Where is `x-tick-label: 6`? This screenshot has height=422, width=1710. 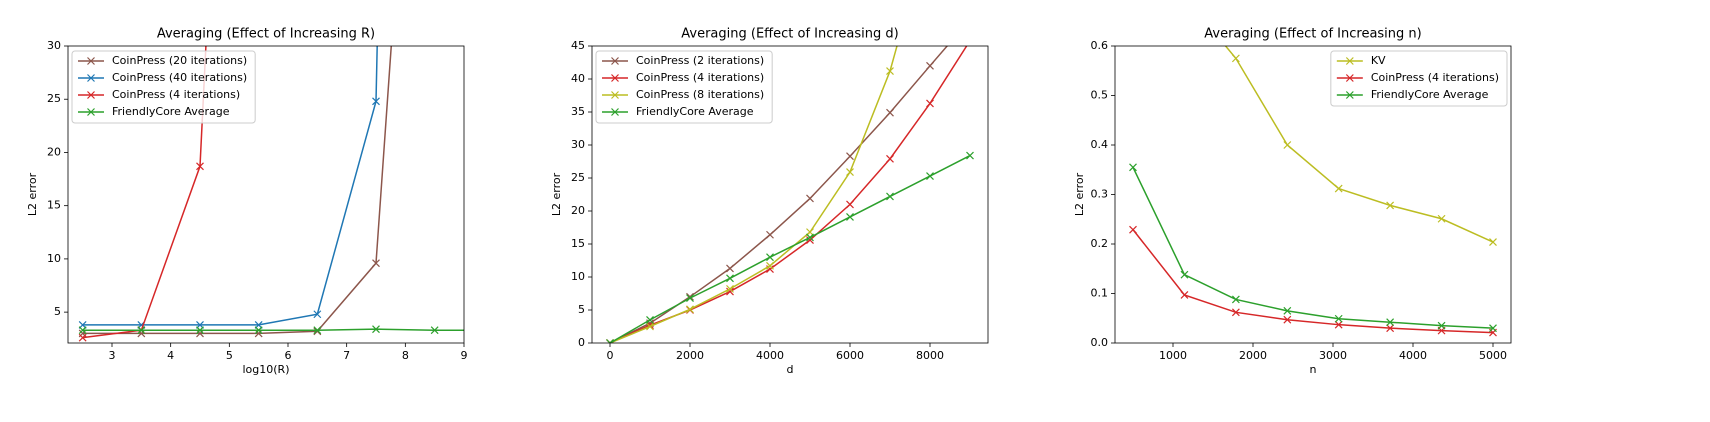 x-tick-label: 6 is located at coordinates (288, 355).